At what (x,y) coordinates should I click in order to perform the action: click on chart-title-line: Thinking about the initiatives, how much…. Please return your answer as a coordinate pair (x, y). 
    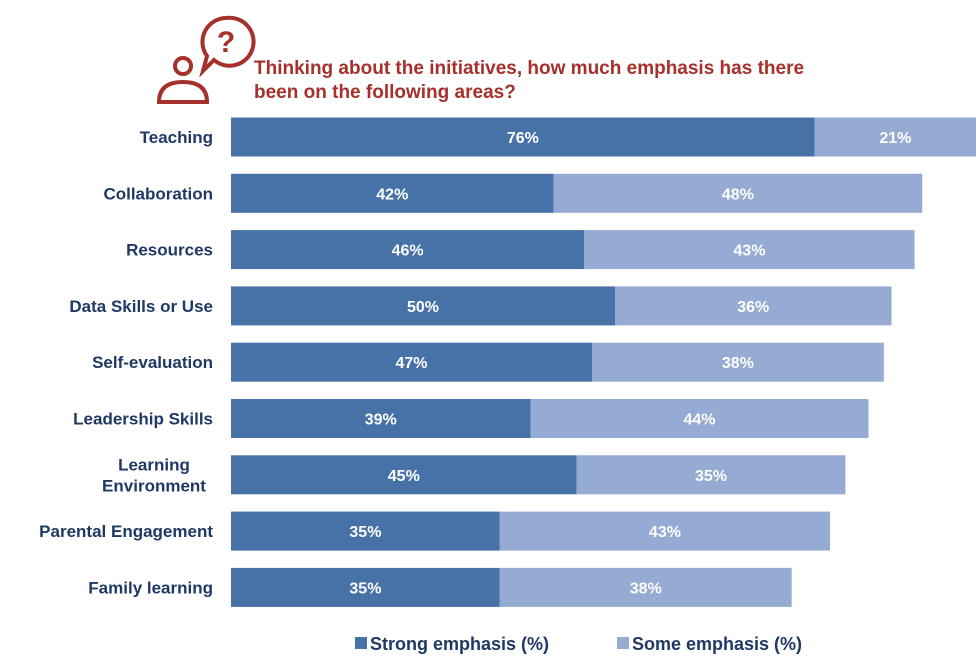
    Looking at the image, I should click on (529, 68).